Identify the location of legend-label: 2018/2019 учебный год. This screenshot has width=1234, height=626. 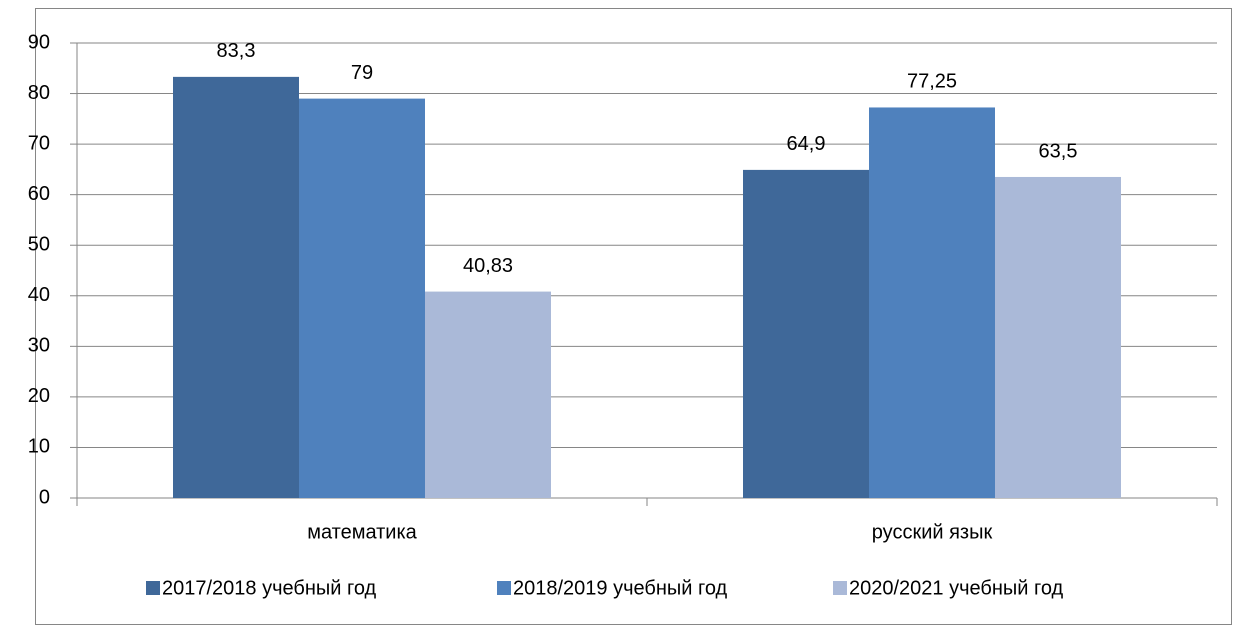
(620, 588).